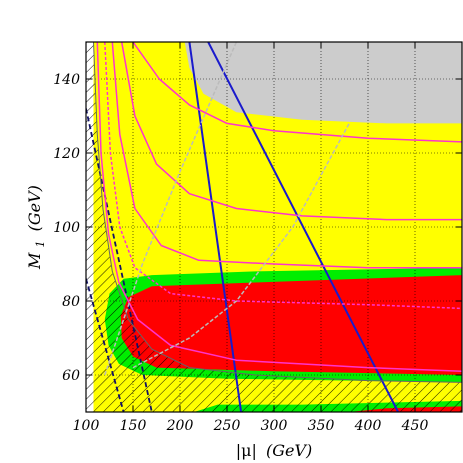  I want to click on y-tick-label: 100, so click(66, 228).